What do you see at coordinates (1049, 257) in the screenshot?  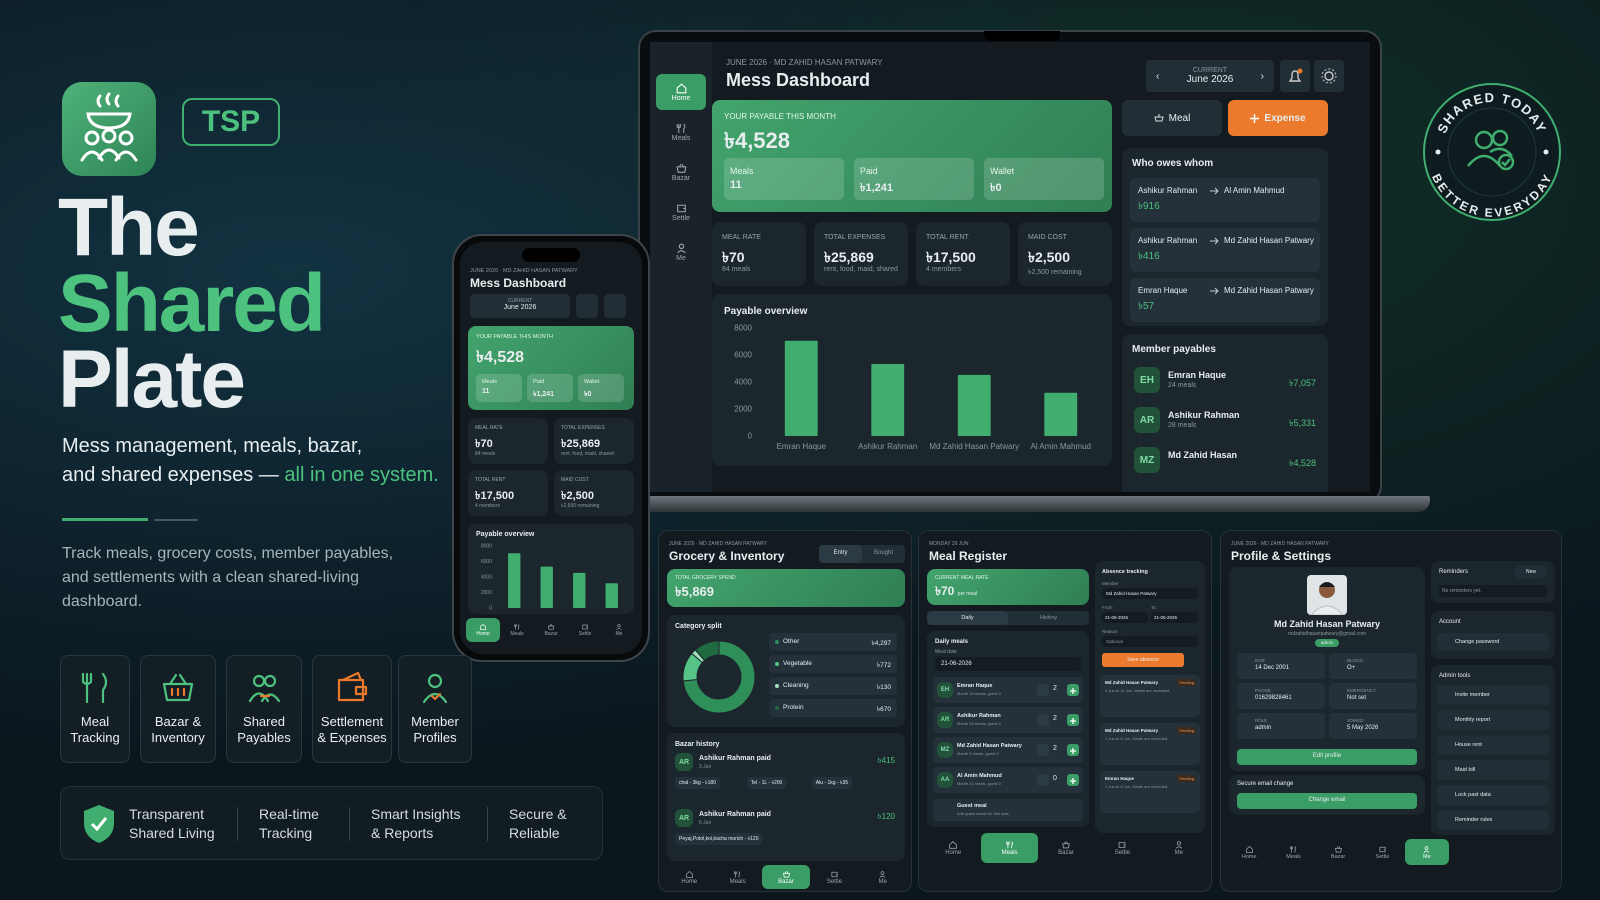 I see `stat-value: ৳2,500` at bounding box center [1049, 257].